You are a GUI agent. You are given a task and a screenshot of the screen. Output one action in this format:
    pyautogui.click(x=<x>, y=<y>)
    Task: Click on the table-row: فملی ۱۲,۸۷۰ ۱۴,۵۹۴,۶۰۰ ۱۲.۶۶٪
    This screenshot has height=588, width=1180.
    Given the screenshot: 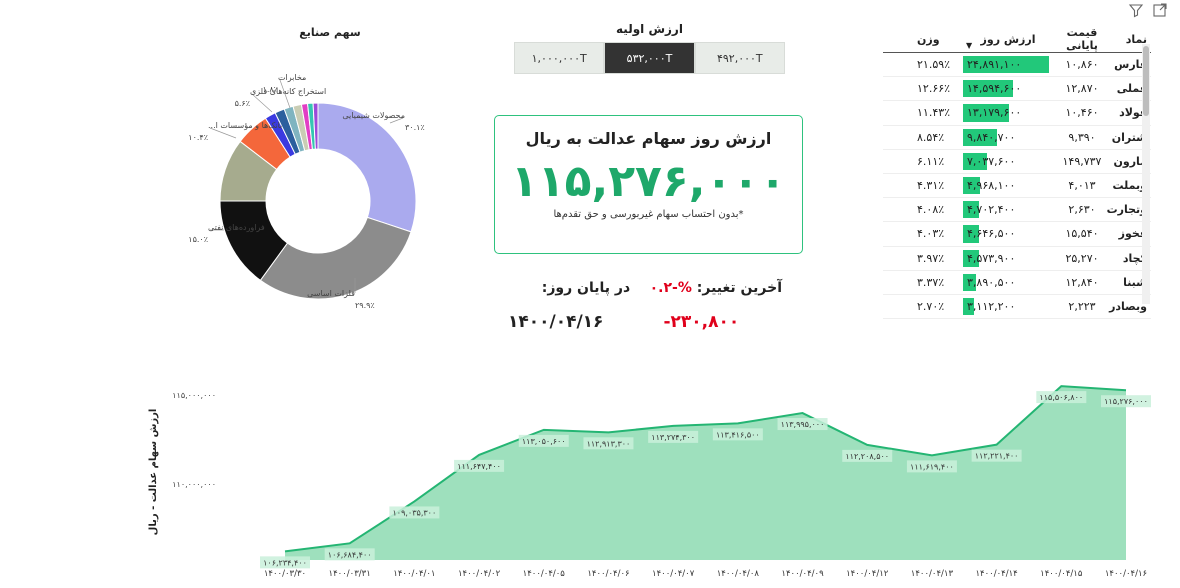 What is the action you would take?
    pyautogui.click(x=1017, y=89)
    